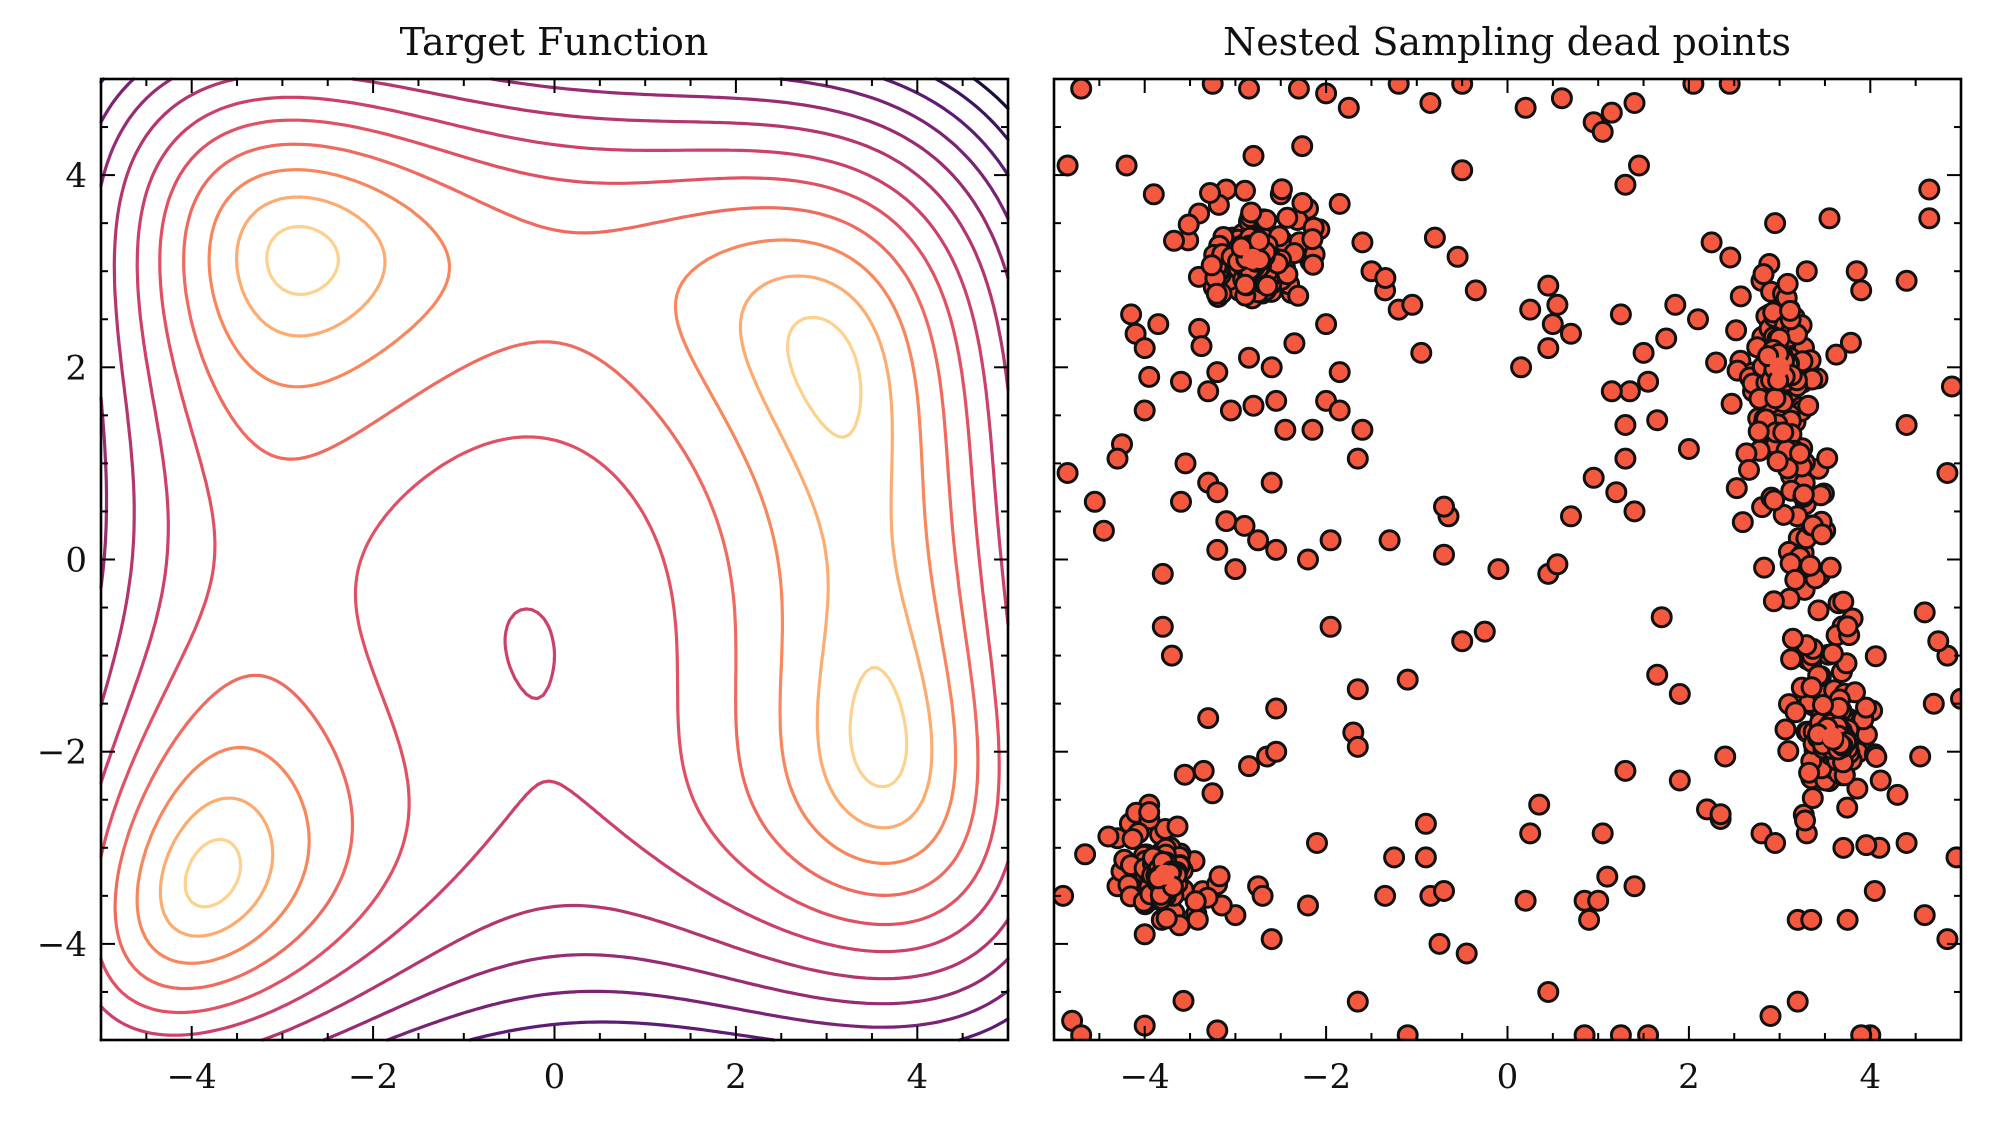 The width and height of the screenshot is (1989, 1122). I want to click on y-tick-label: −4, so click(62, 945).